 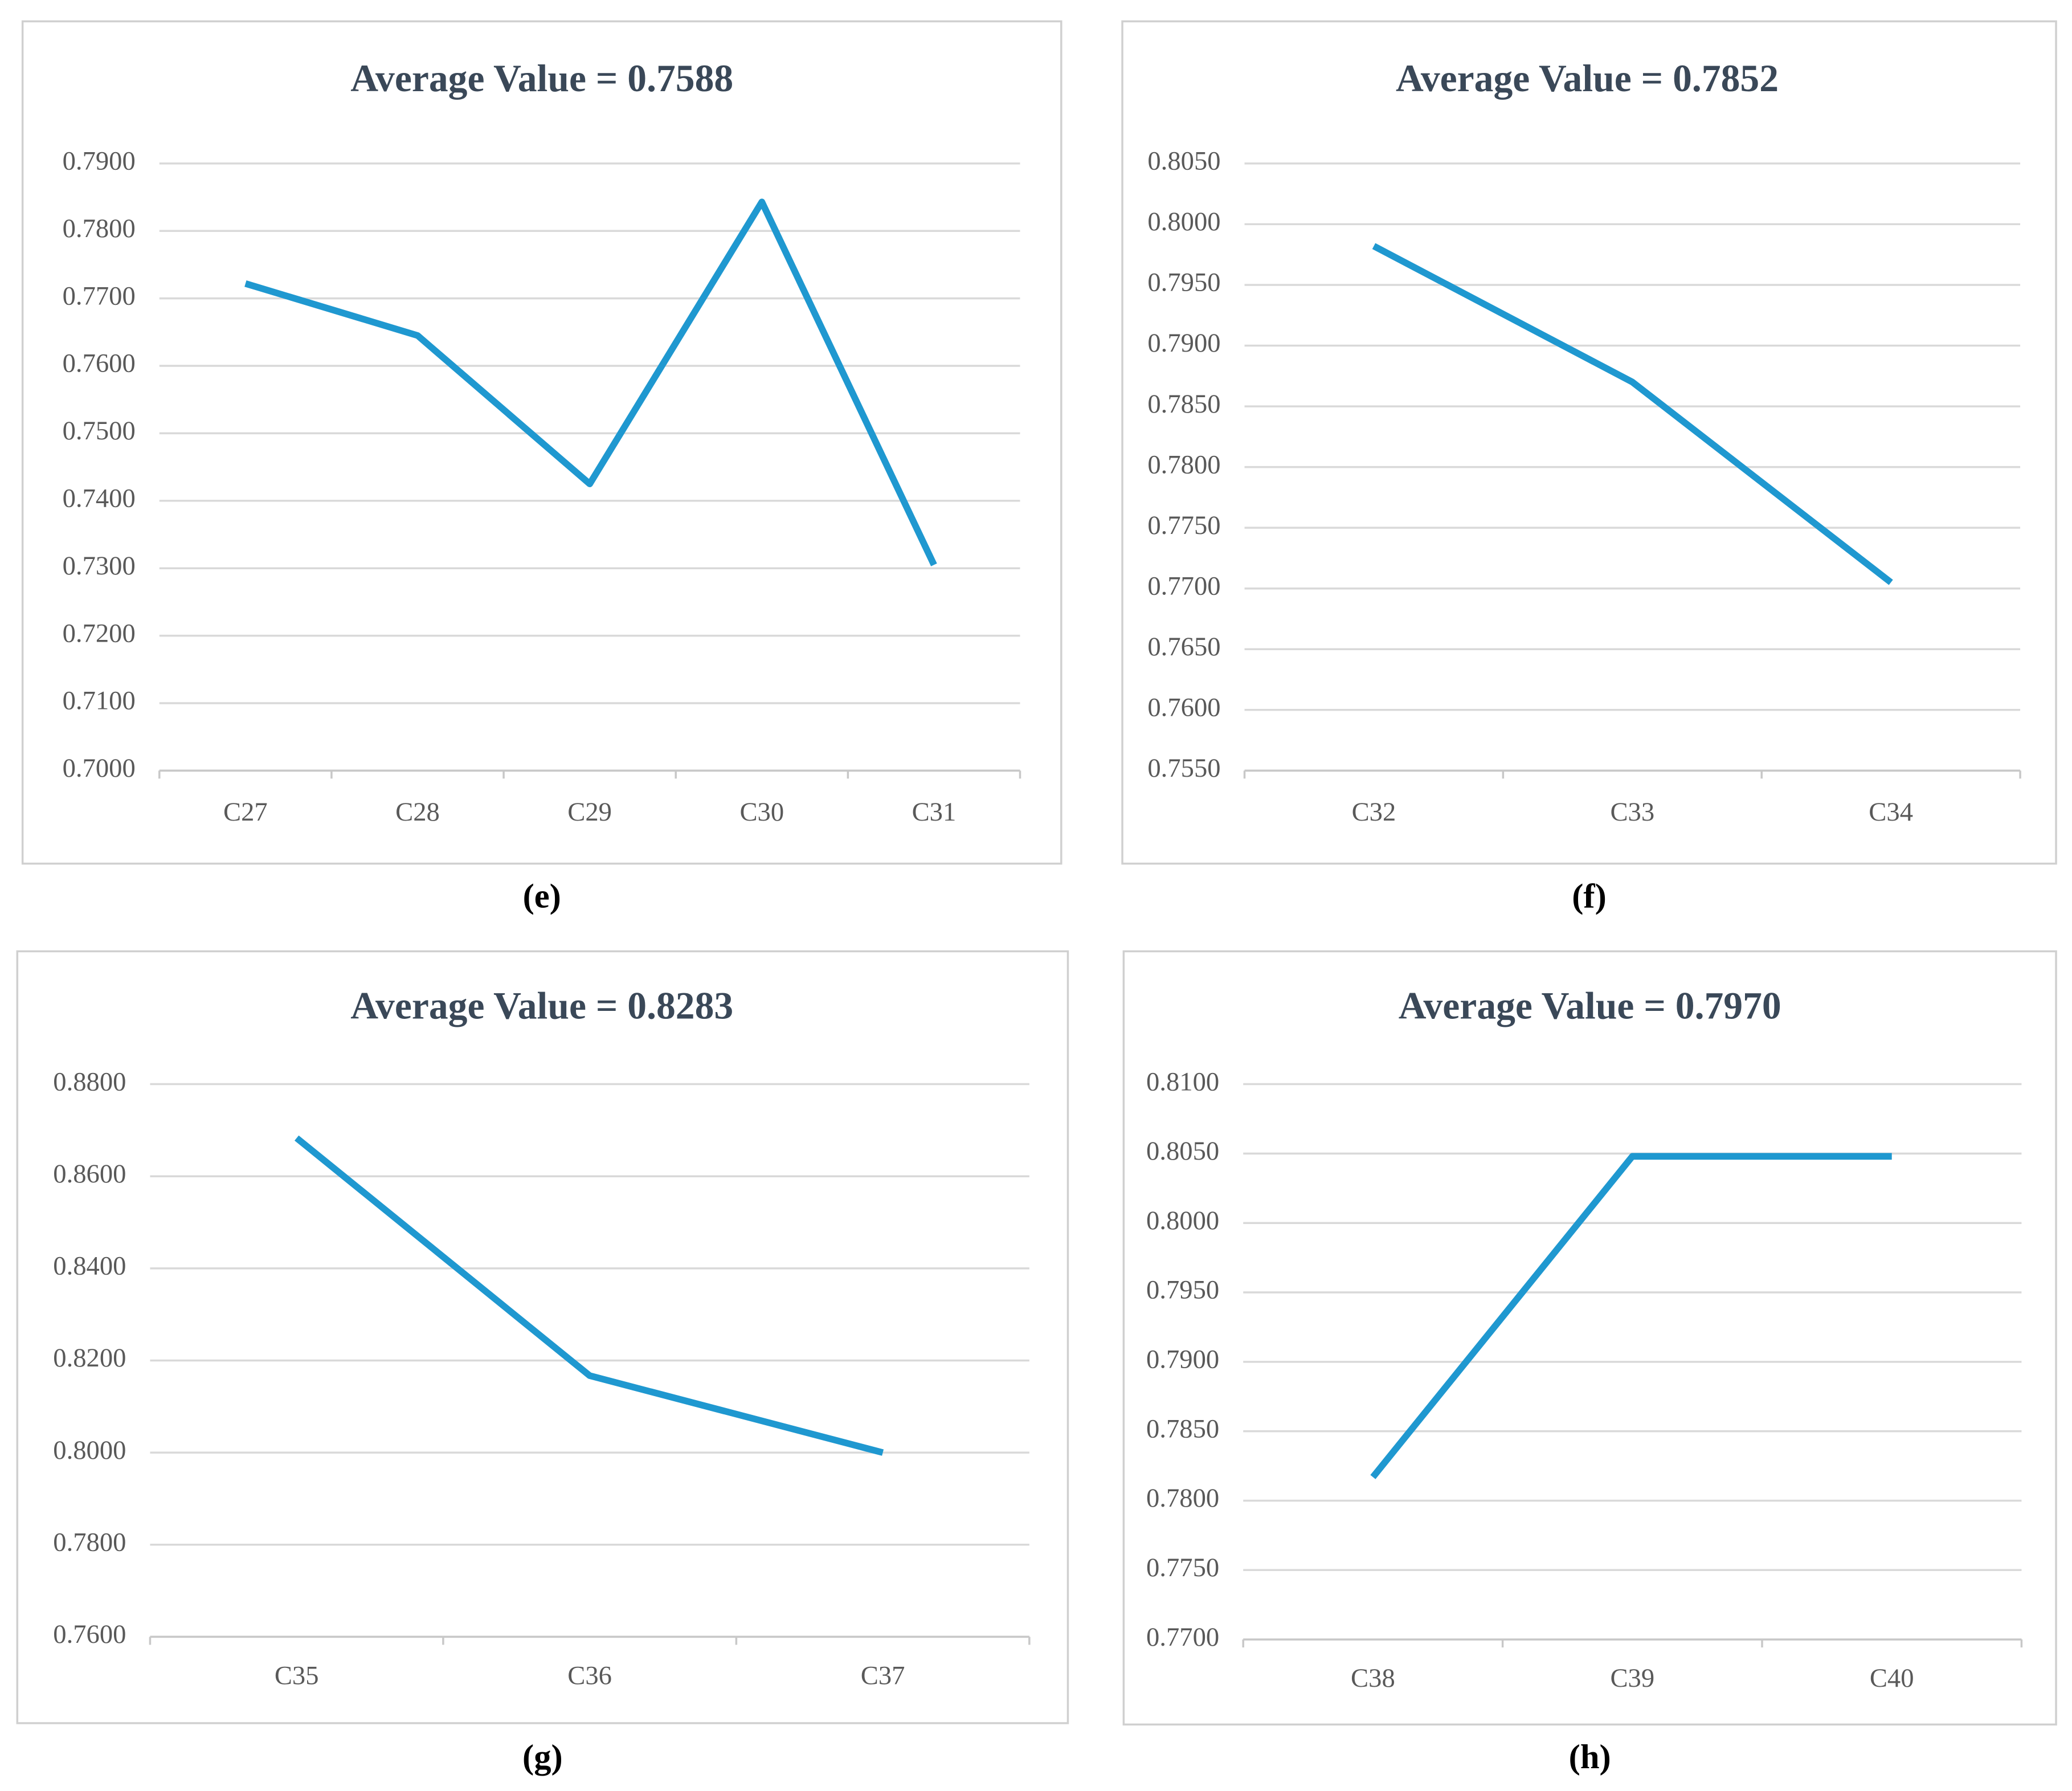 I want to click on y-tick-label: 0.7100, so click(x=100, y=701).